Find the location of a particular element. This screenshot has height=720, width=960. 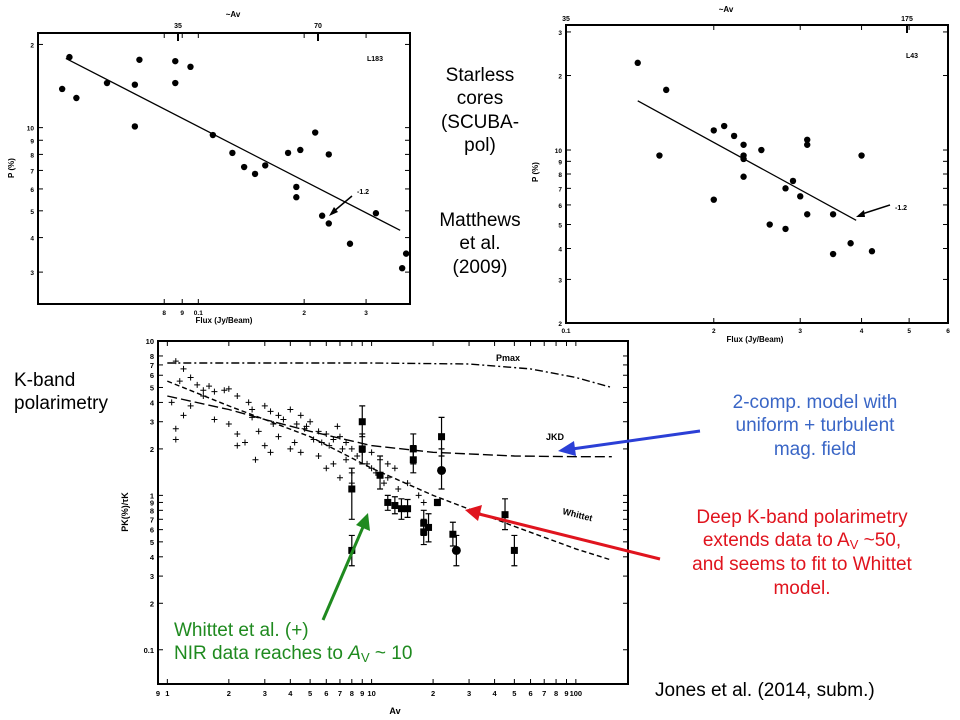

whittet-line: Whittet et al. (+) is located at coordinates (241, 630).